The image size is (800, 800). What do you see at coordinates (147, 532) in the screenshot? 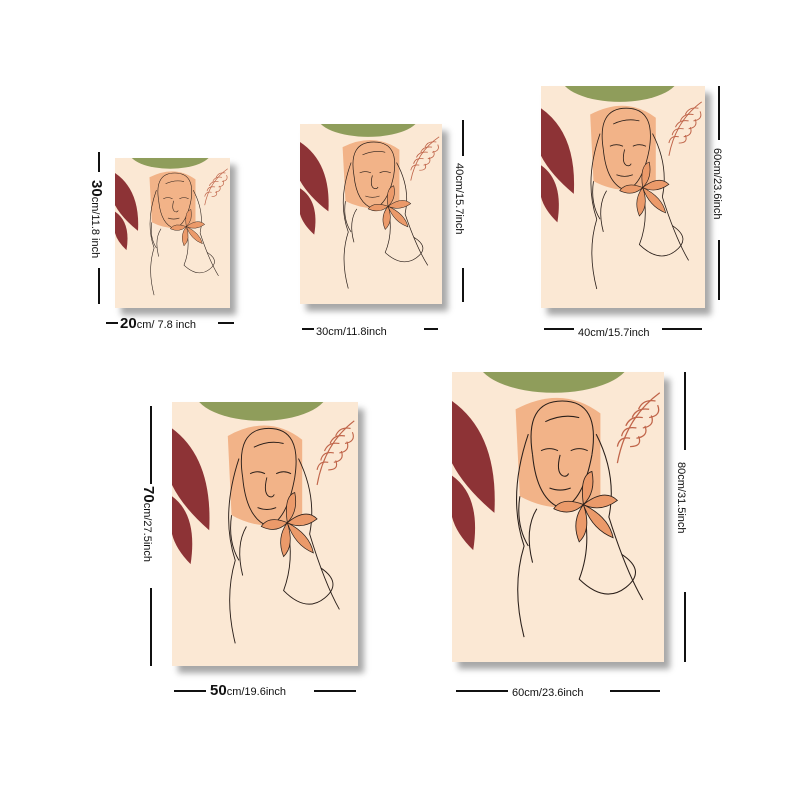
I see `height-unit-text: cm/27.5inch` at bounding box center [147, 532].